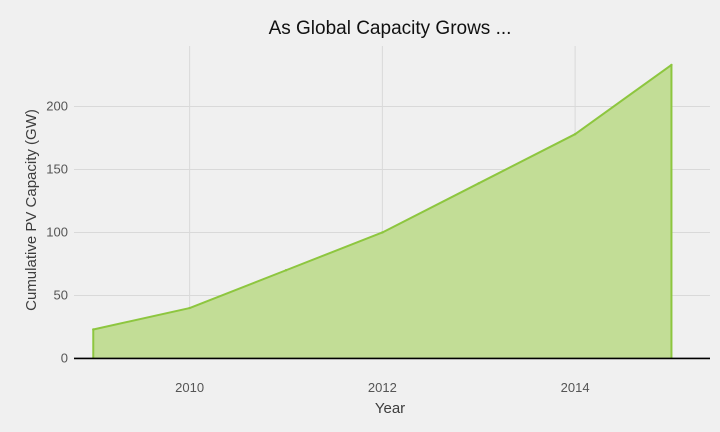 This screenshot has width=720, height=432. Describe the element at coordinates (189, 387) in the screenshot. I see `x-tick-label: 2010` at that location.